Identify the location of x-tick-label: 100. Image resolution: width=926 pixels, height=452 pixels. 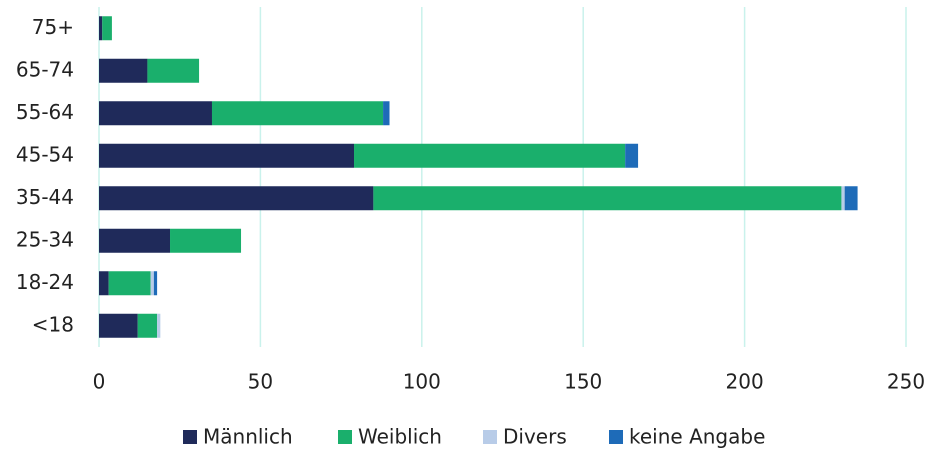
(422, 382).